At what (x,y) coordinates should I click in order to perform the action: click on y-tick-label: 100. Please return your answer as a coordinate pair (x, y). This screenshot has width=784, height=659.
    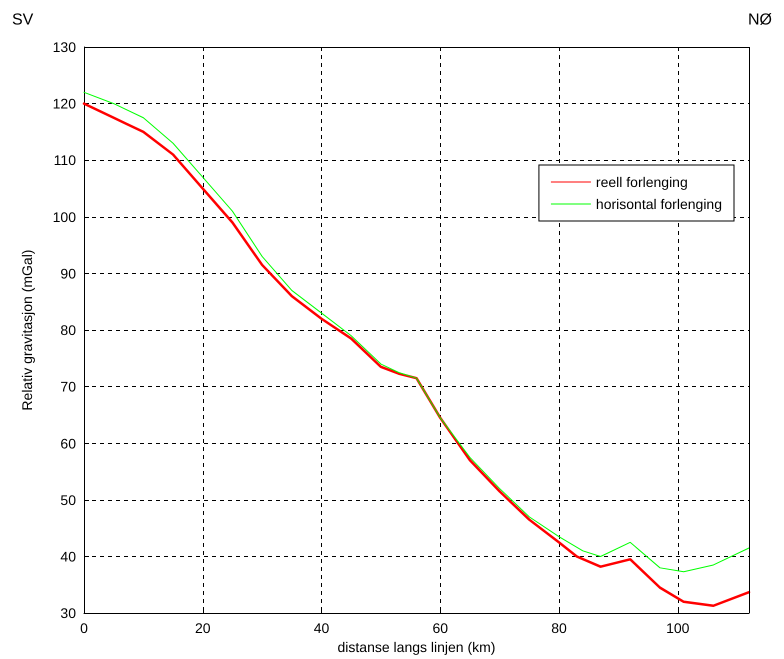
    Looking at the image, I should click on (64, 216).